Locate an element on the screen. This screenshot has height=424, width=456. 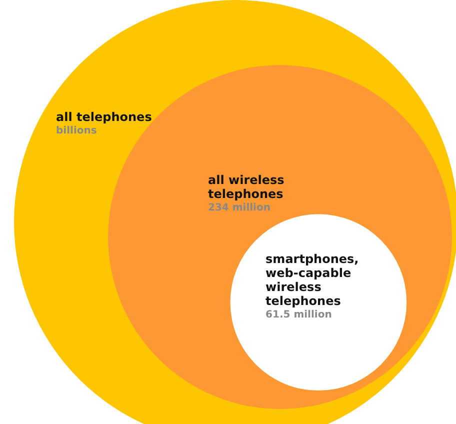
category-label: all telephones is located at coordinates (104, 117).